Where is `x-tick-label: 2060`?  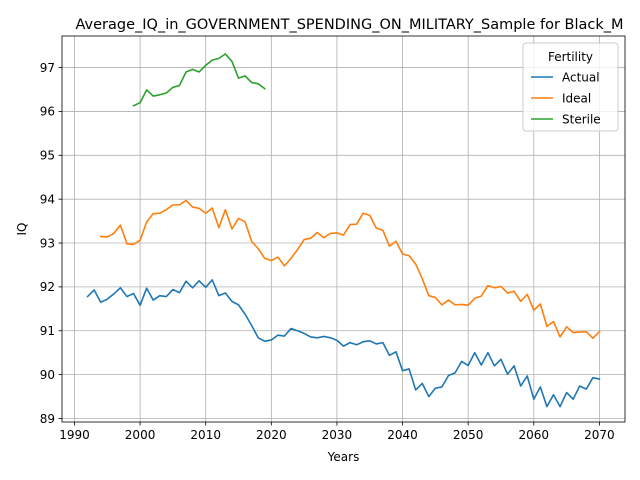 x-tick-label: 2060 is located at coordinates (534, 435).